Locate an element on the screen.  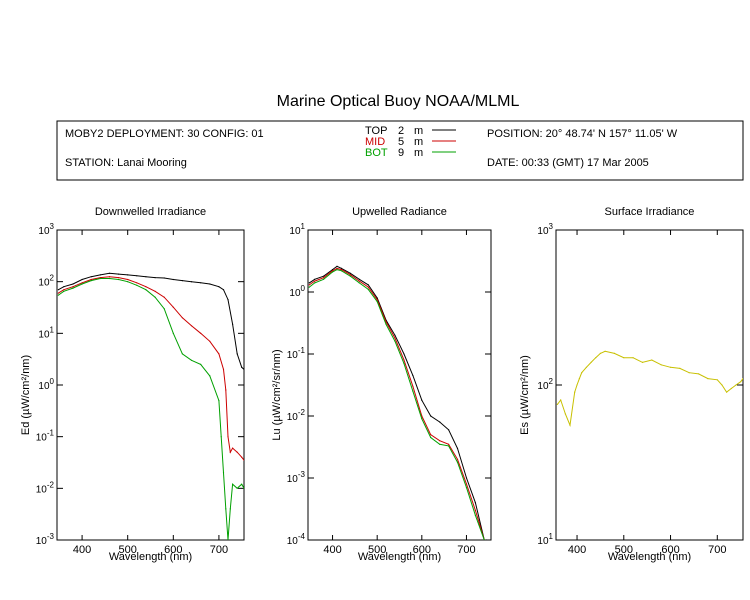
x-axis-label: Wavelength (nm) is located at coordinates (649, 557).